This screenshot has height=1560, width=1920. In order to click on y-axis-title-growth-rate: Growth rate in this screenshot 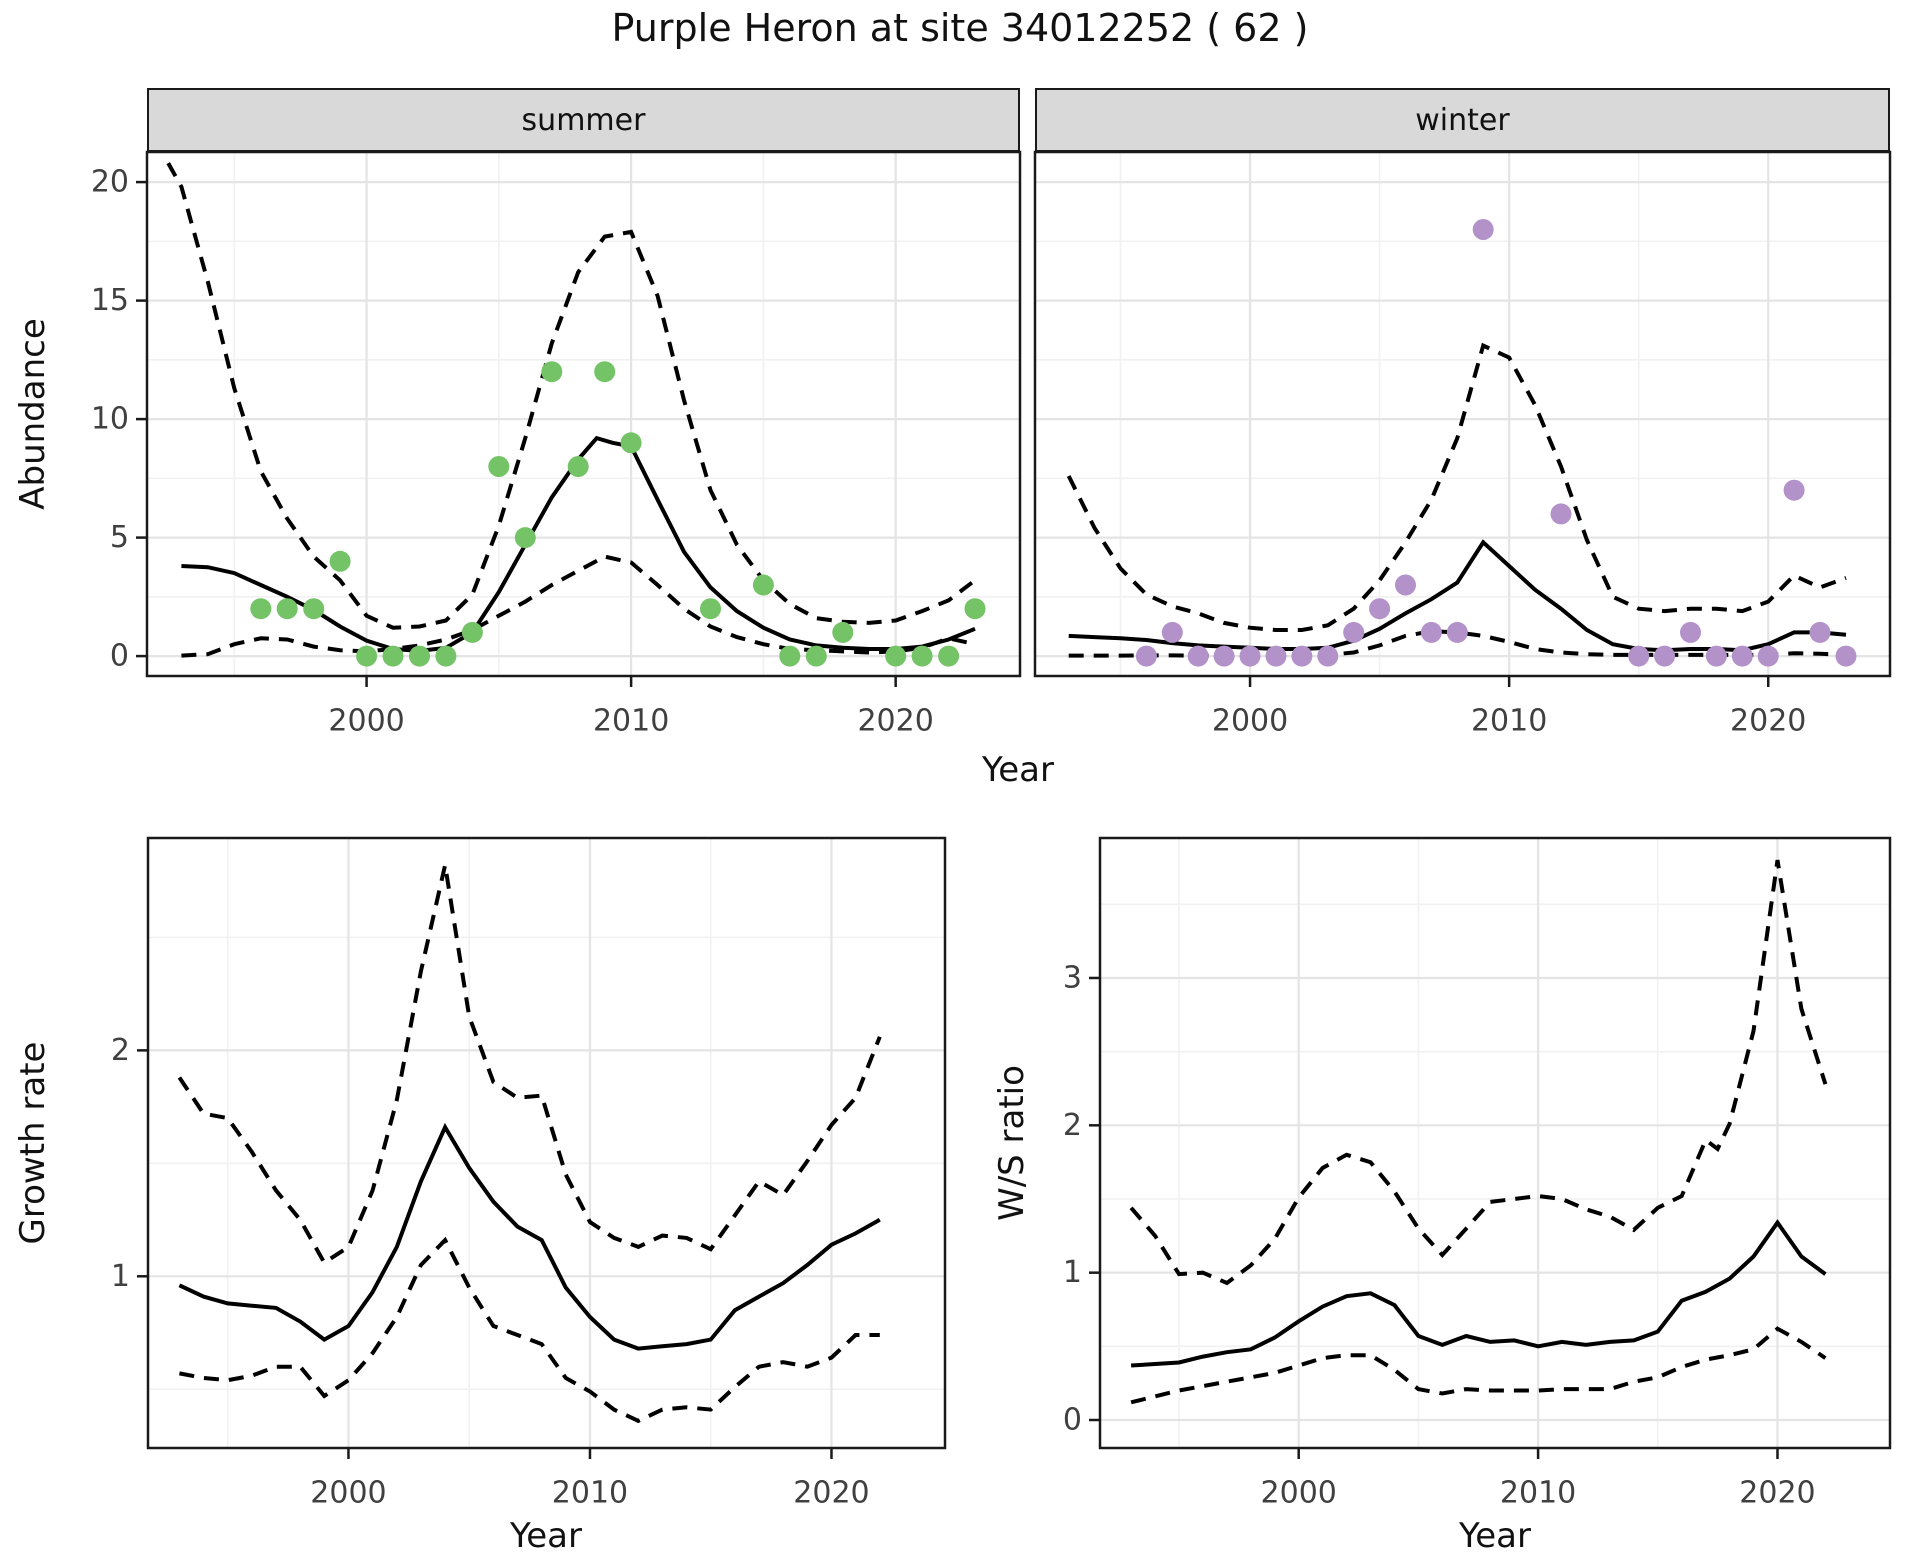, I will do `click(33, 1143)`.